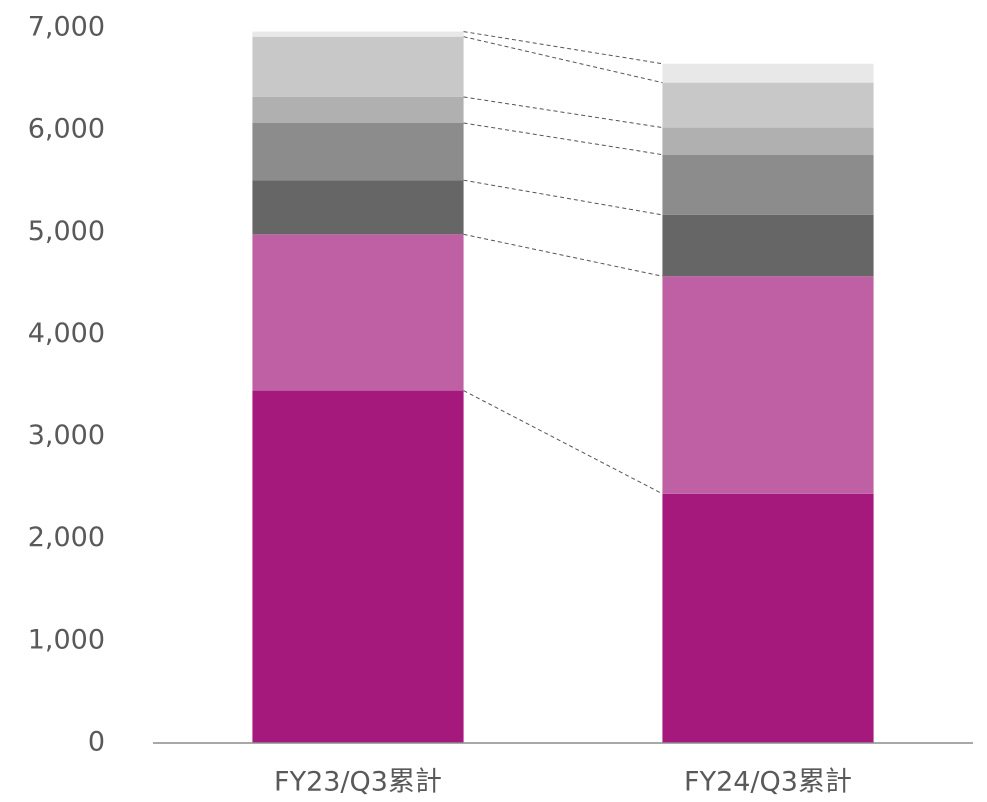 The height and width of the screenshot is (802, 987). What do you see at coordinates (96, 742) in the screenshot?
I see `y-tick-label: 0` at bounding box center [96, 742].